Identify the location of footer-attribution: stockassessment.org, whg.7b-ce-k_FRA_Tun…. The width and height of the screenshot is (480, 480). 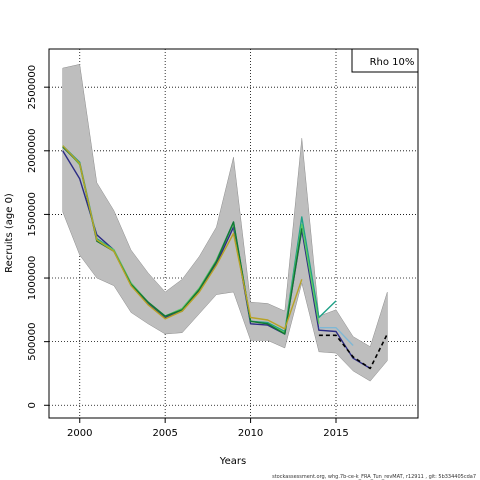
(374, 477).